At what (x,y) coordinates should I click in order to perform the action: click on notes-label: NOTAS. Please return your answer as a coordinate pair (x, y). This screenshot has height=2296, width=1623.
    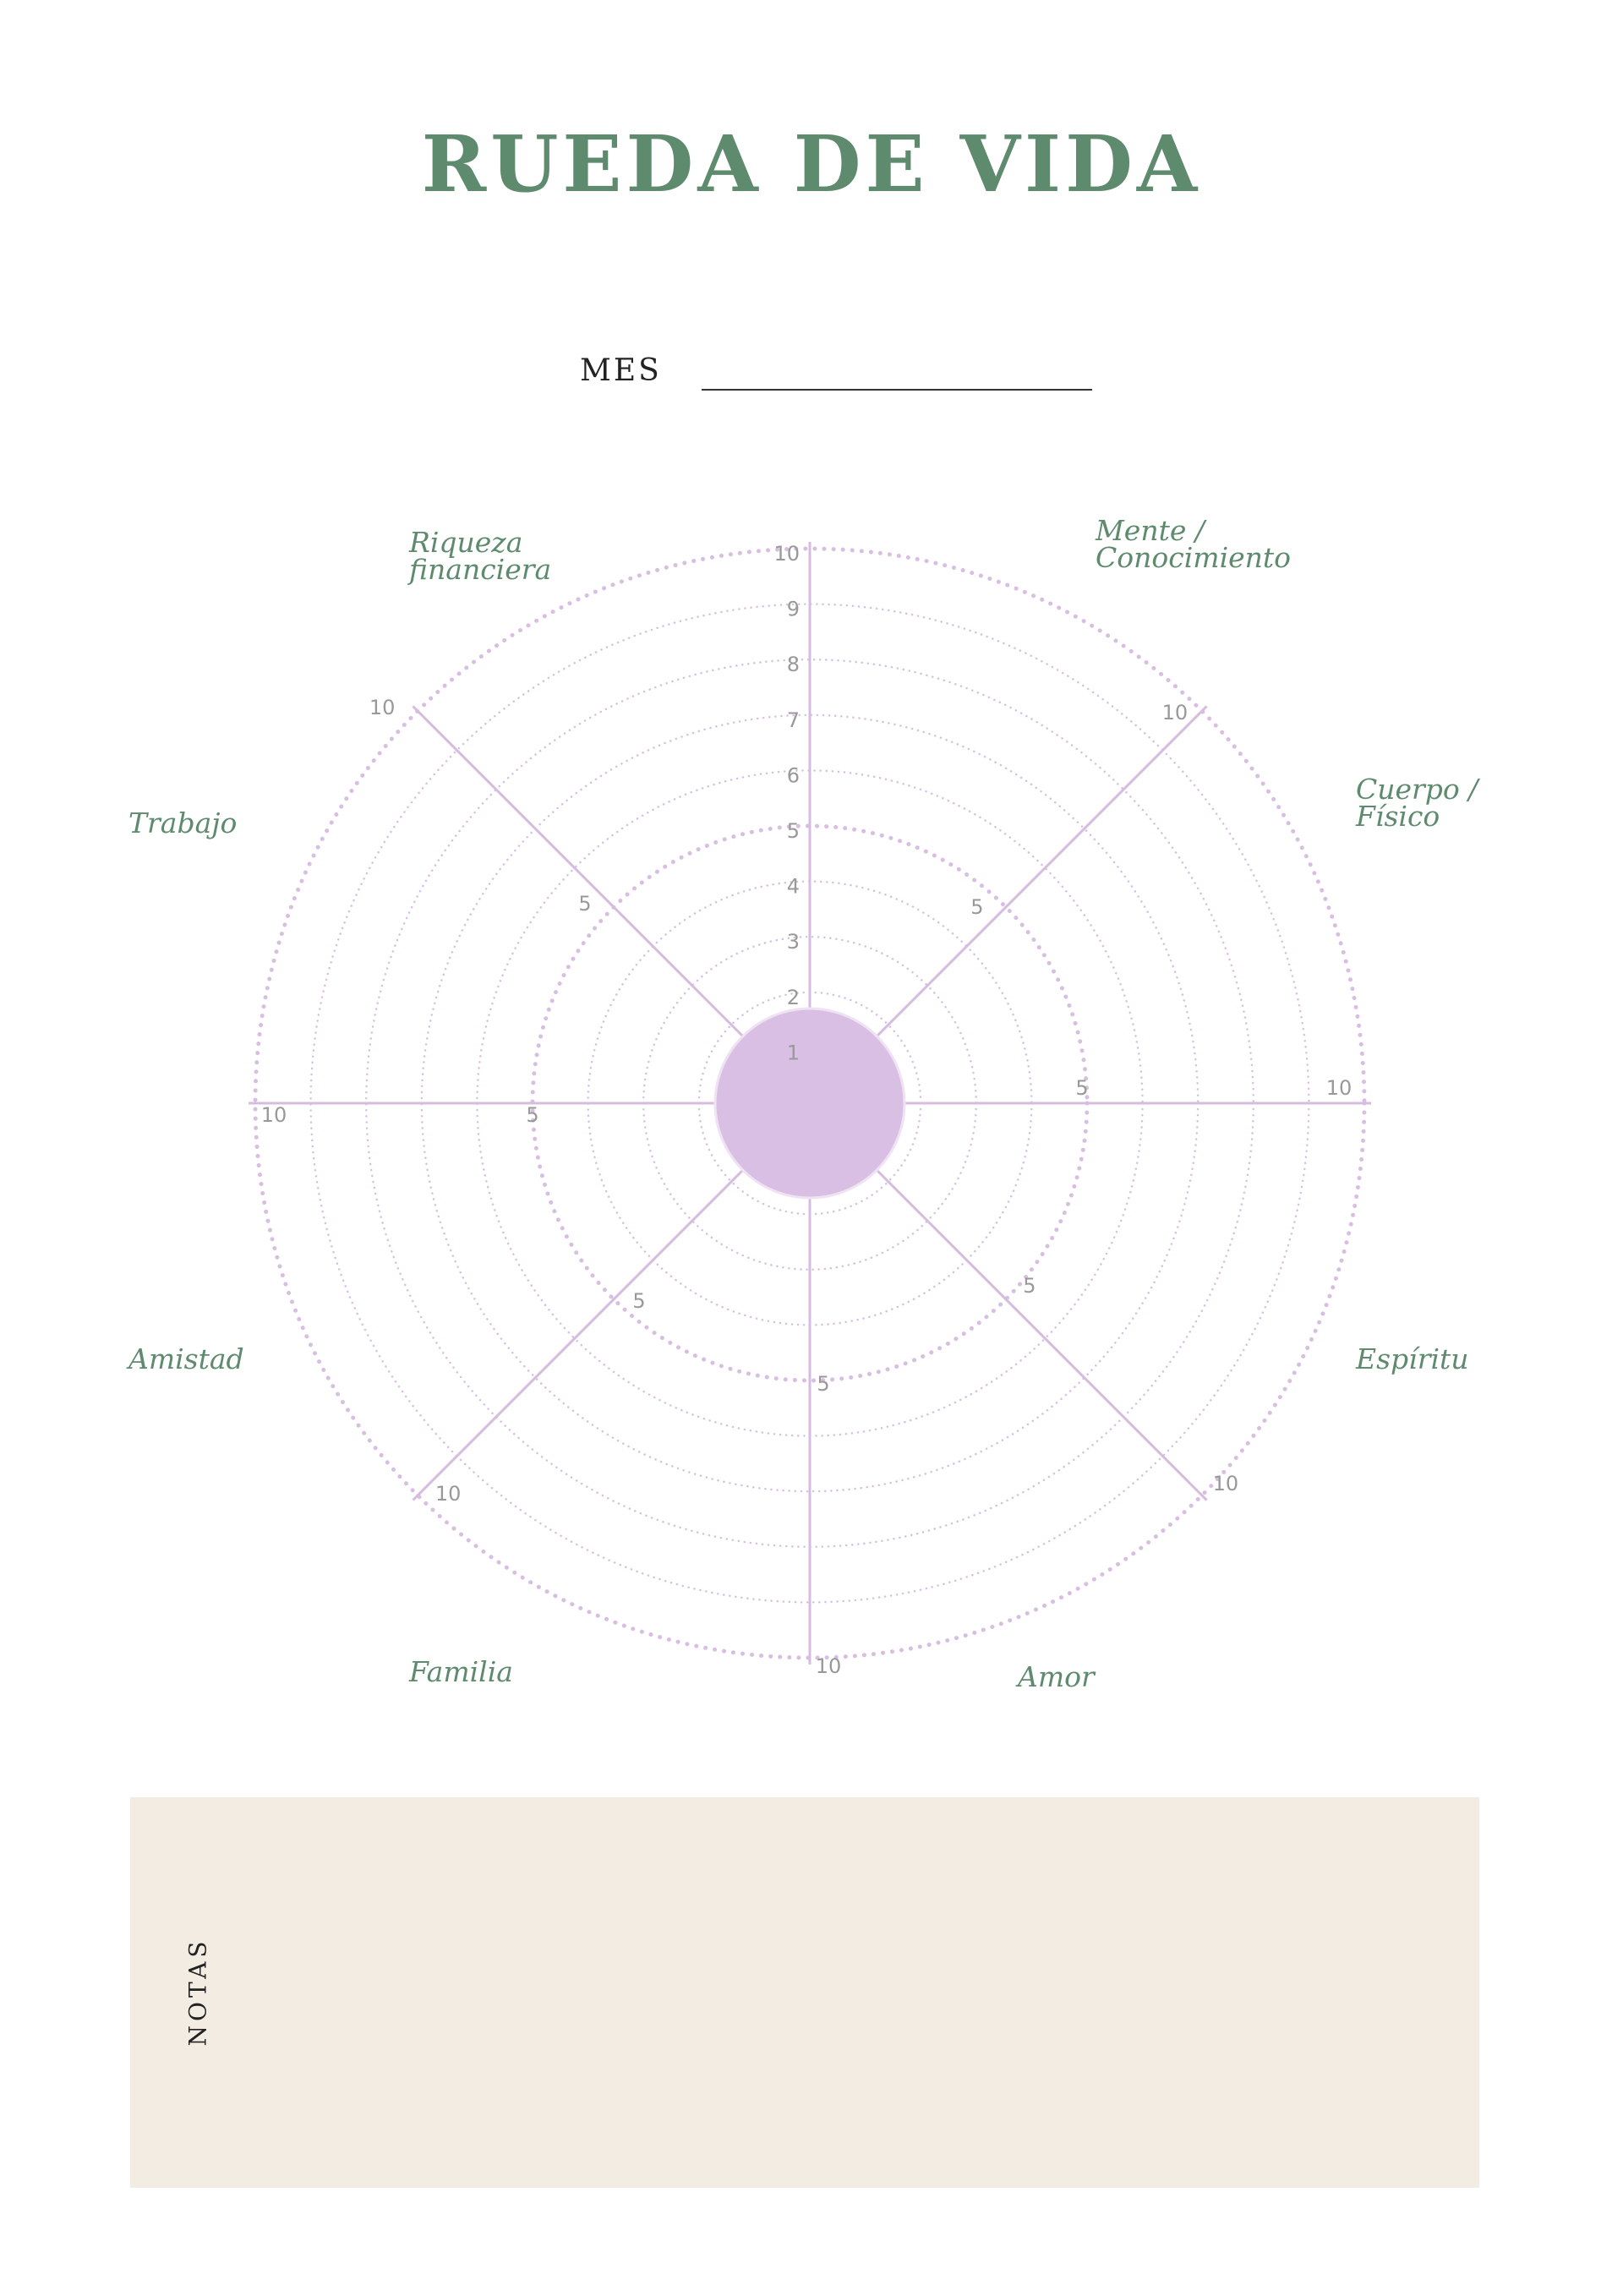
    Looking at the image, I should click on (198, 1992).